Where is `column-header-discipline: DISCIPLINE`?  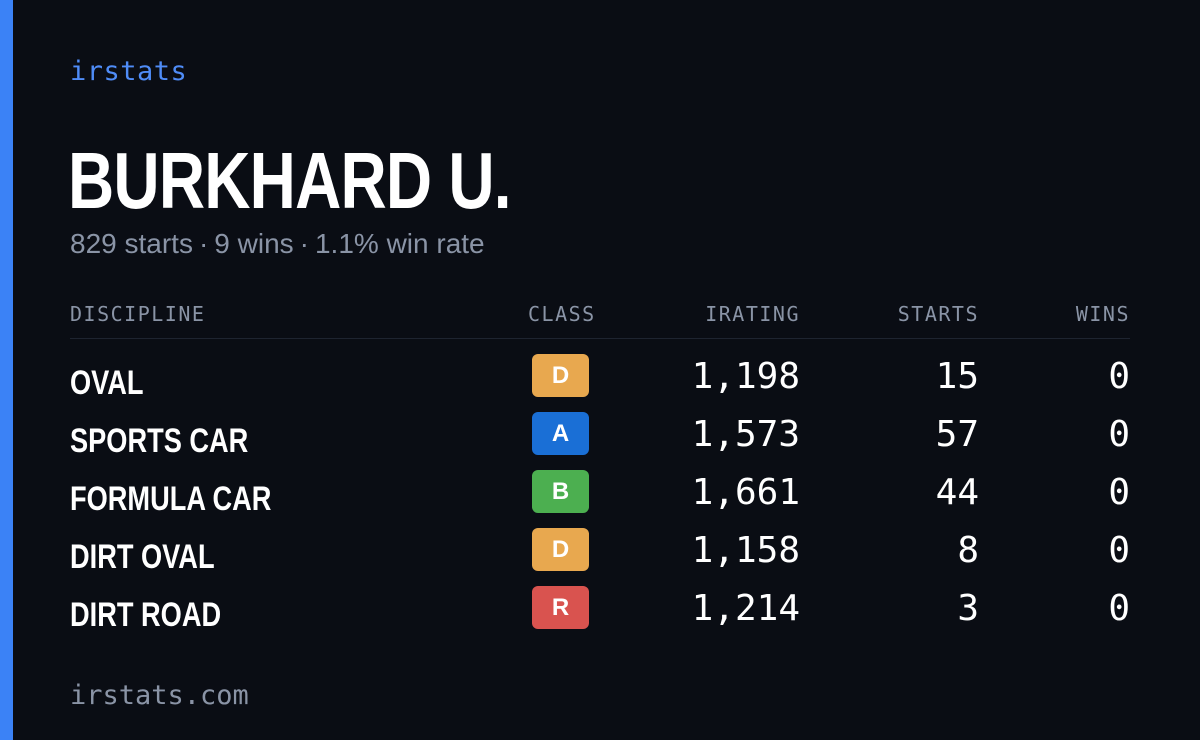
column-header-discipline: DISCIPLINE is located at coordinates (138, 314).